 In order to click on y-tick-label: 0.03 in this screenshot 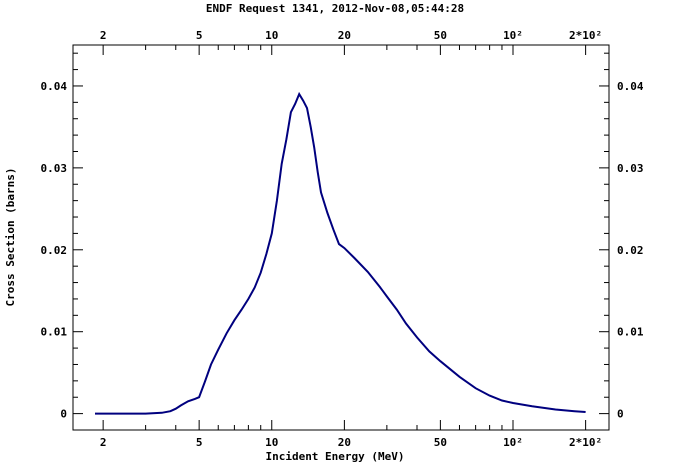, I will do `click(54, 168)`.